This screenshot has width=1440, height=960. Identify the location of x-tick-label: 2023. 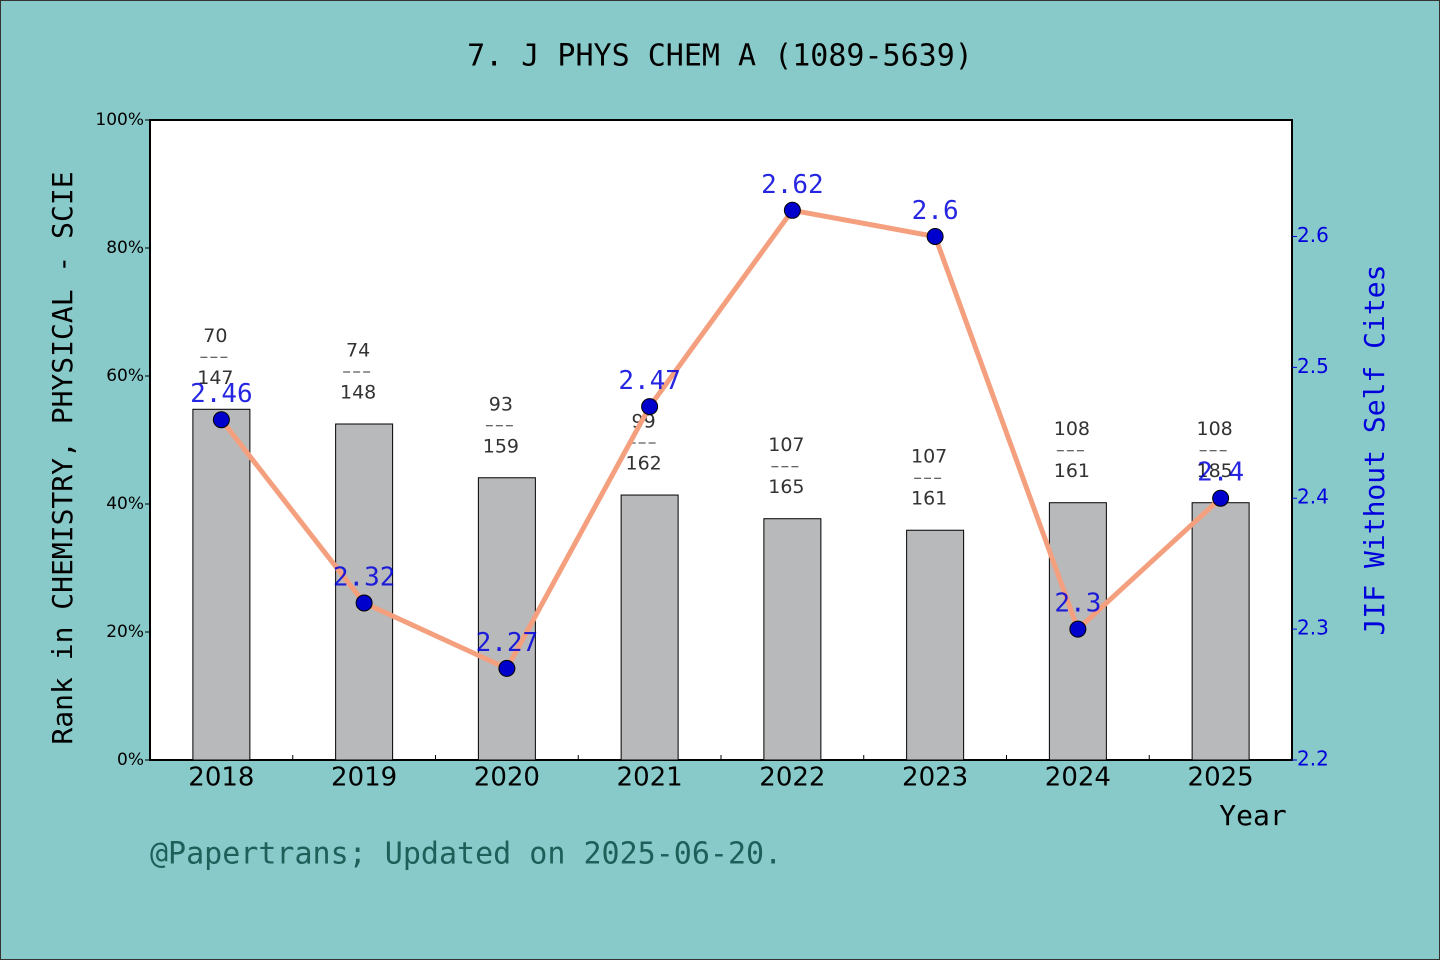
(935, 778).